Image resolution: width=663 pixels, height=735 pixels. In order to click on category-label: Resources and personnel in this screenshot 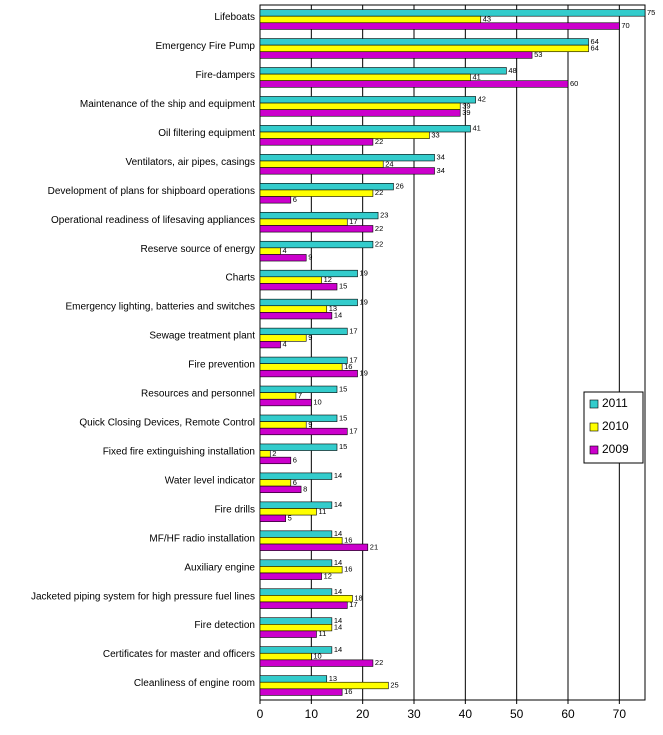, I will do `click(198, 394)`.